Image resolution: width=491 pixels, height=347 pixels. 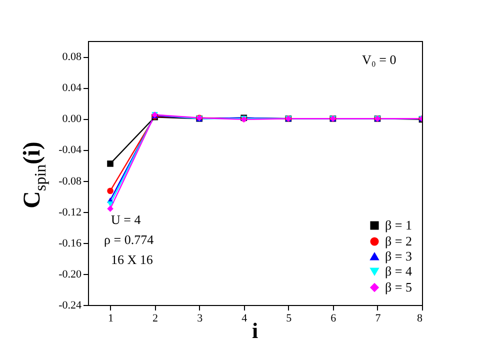 I want to click on x-tick-label: 7, so click(x=378, y=318).